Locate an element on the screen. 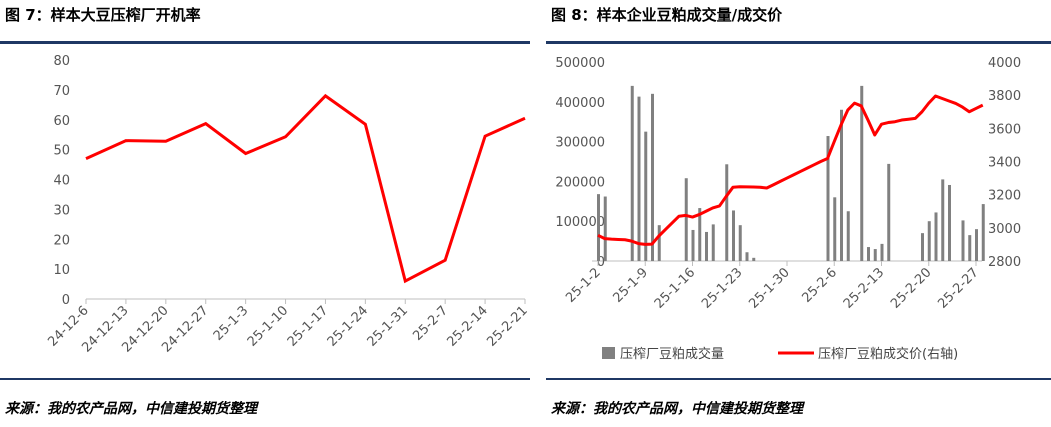  x-tick-label: 25-2-20 is located at coordinates (911, 288).